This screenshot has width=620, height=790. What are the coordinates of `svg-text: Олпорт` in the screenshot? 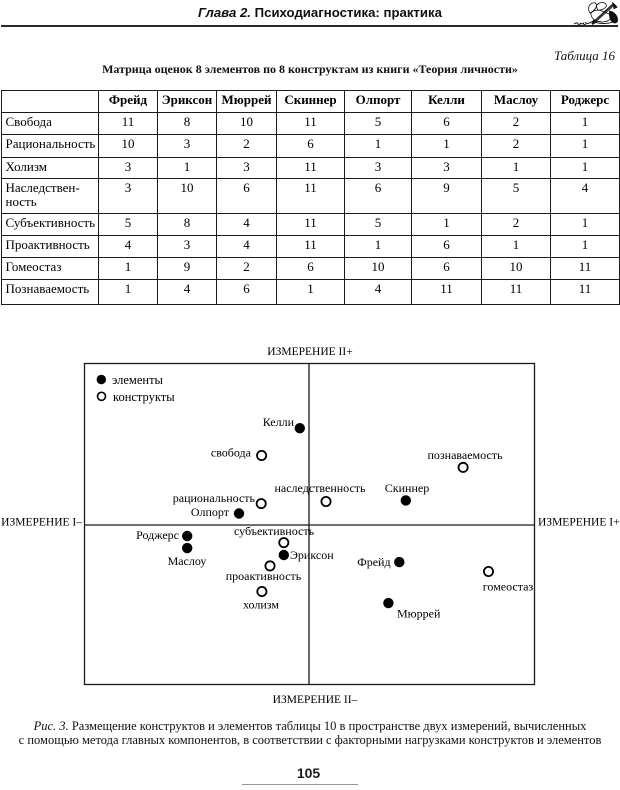 It's located at (210, 512).